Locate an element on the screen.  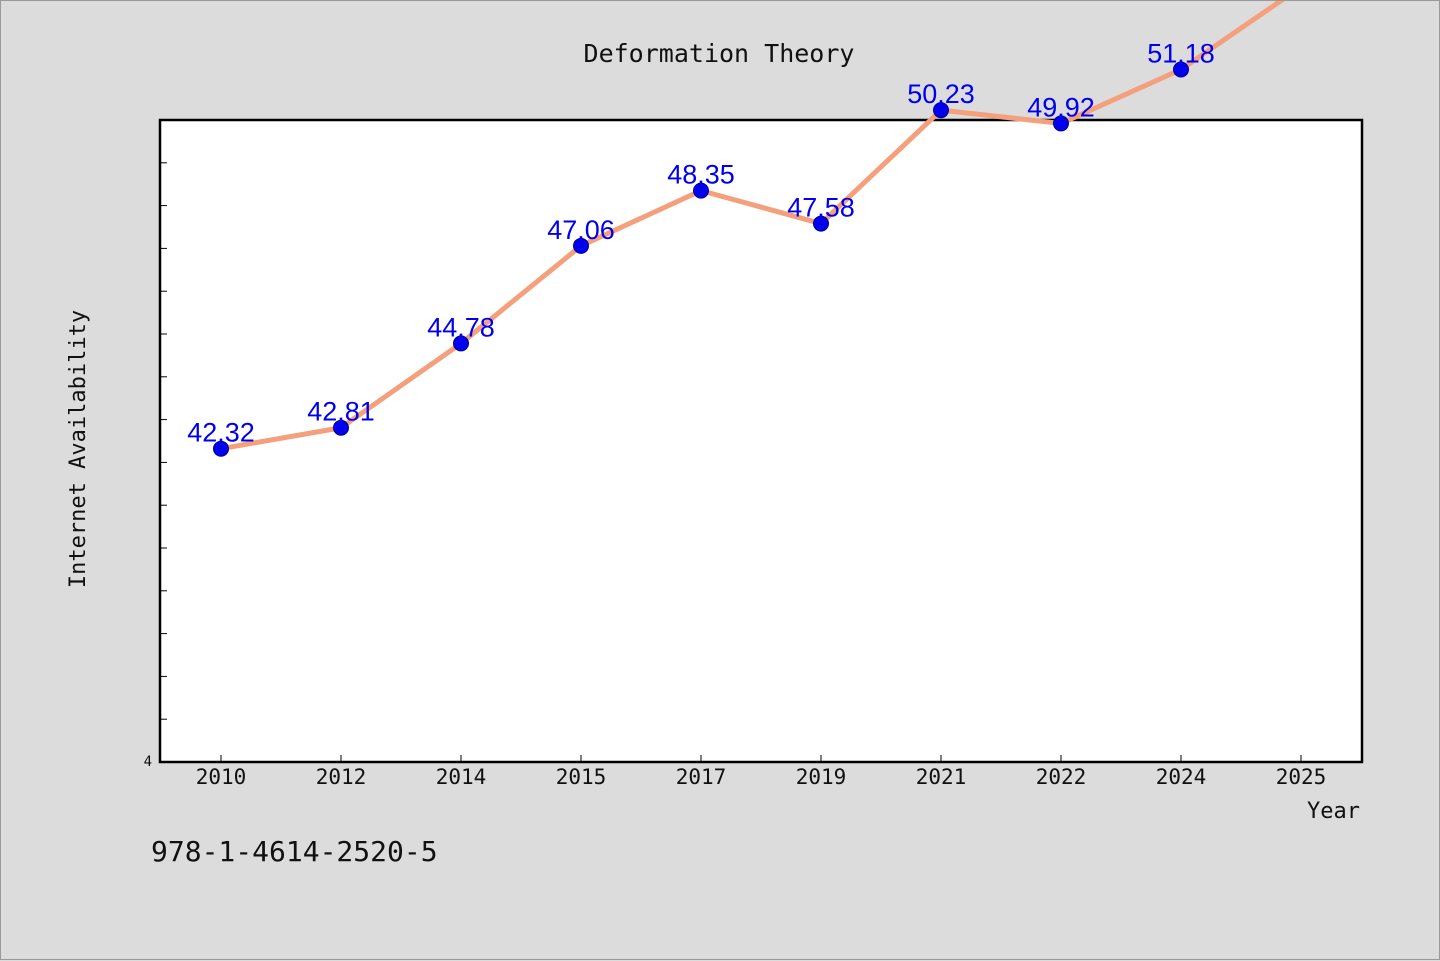
y-axis-title: Internet Availability is located at coordinates (78, 449).